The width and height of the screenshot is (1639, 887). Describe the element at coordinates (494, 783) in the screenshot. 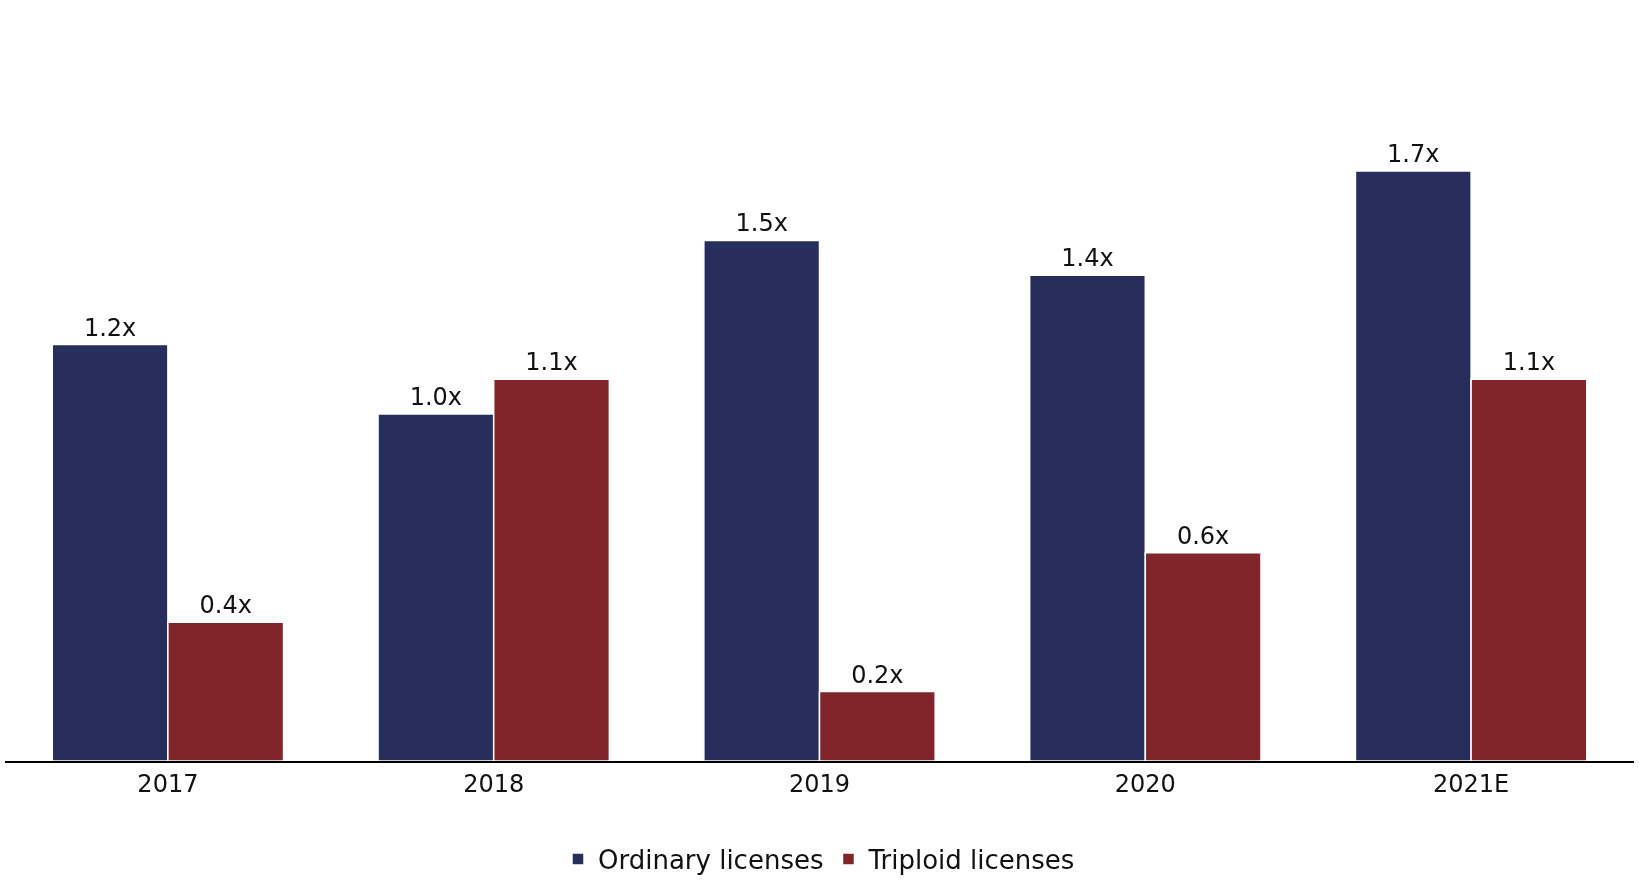

I see `x-tick-label: 2018` at that location.